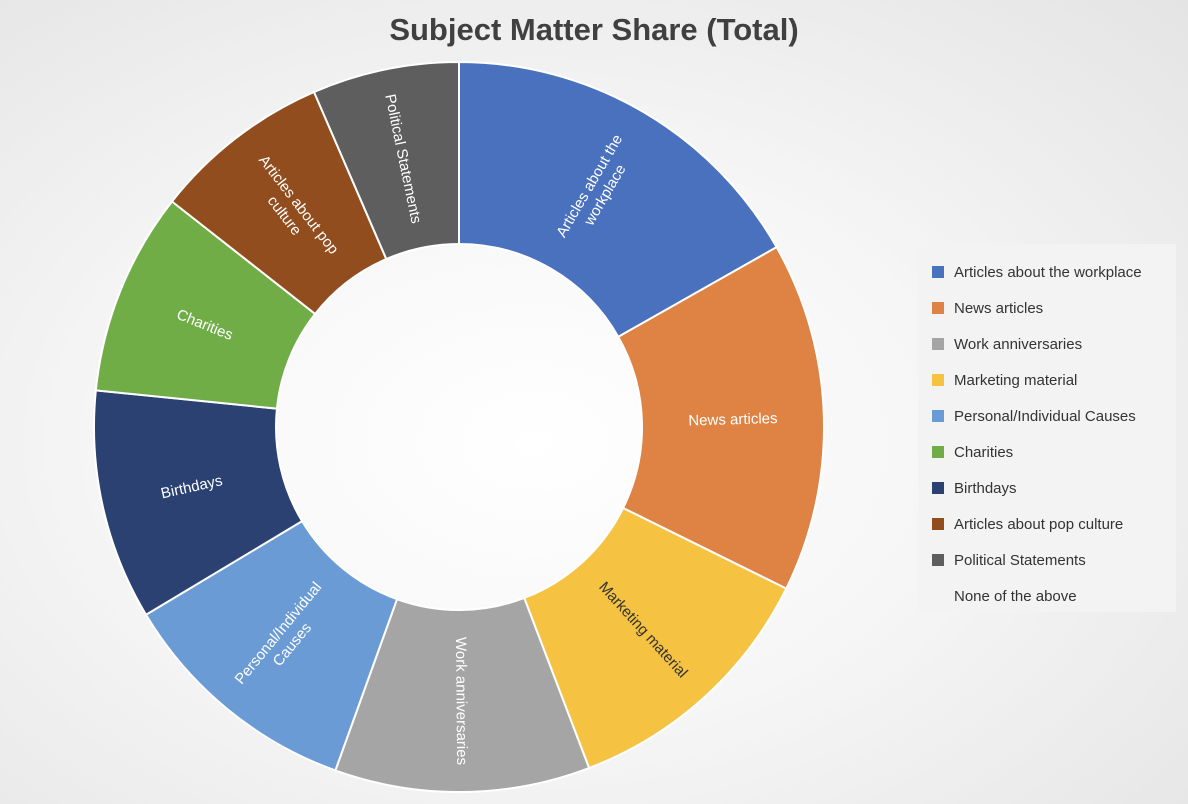  I want to click on legend-label: Charities, so click(984, 452).